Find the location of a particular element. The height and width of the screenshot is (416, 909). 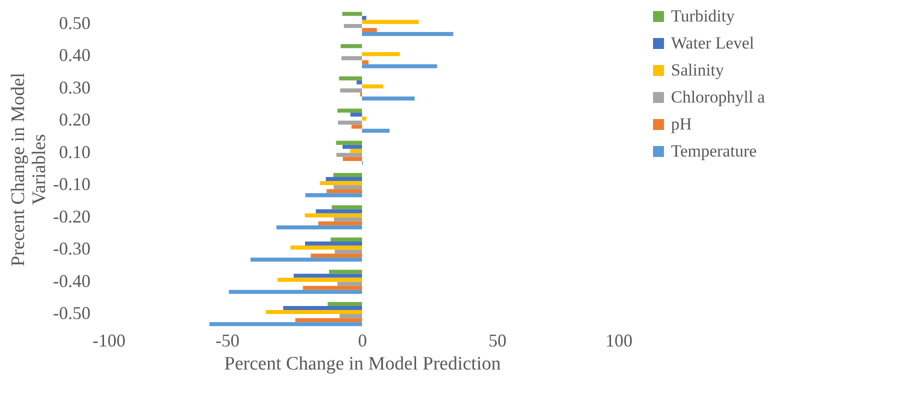

y-tick-label: 0.40 is located at coordinates (74, 55).